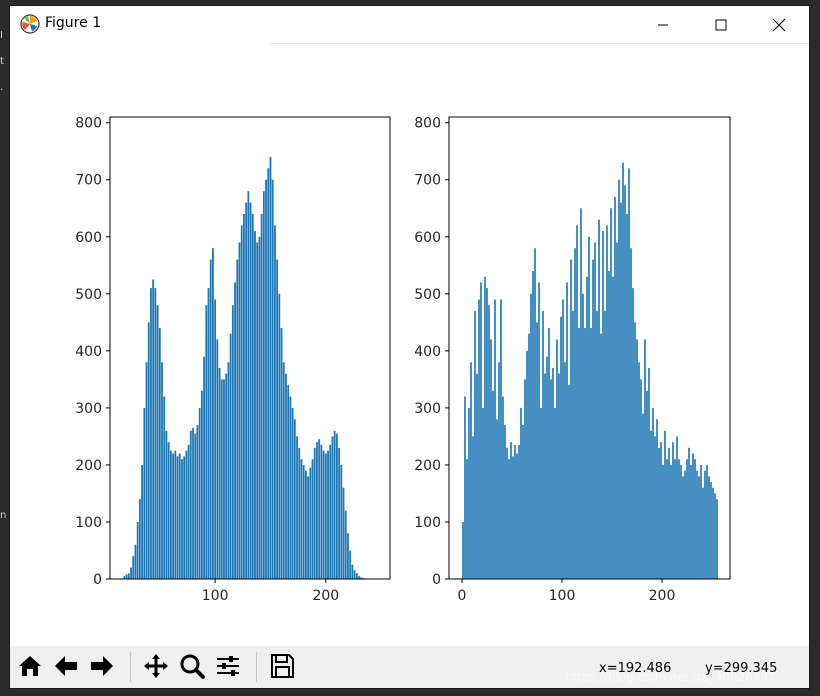 This screenshot has width=820, height=696. What do you see at coordinates (721, 25) in the screenshot?
I see `maximize-button` at bounding box center [721, 25].